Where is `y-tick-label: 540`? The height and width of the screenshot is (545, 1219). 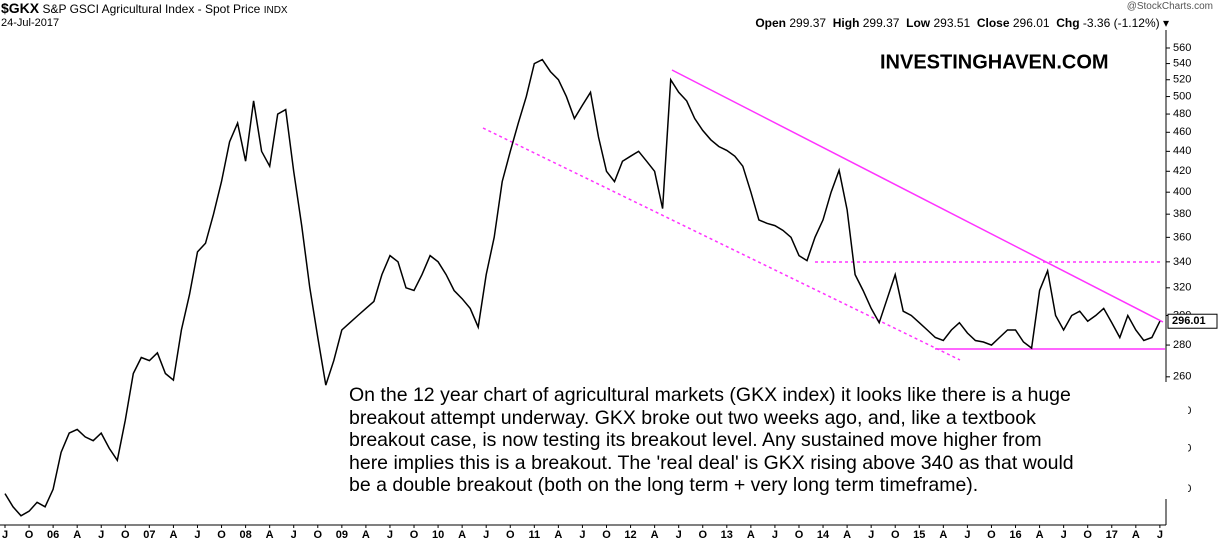 y-tick-label: 540 is located at coordinates (1182, 63).